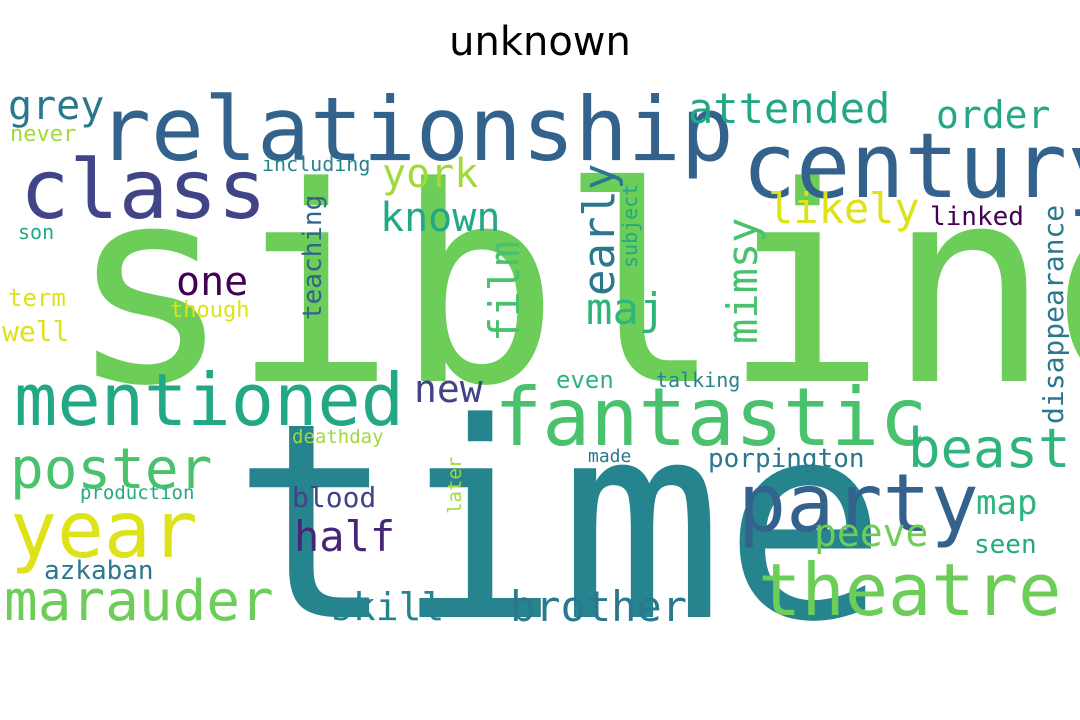 Image resolution: width=1080 pixels, height=720 pixels. What do you see at coordinates (210, 310) in the screenshot?
I see `word-though: though` at bounding box center [210, 310].